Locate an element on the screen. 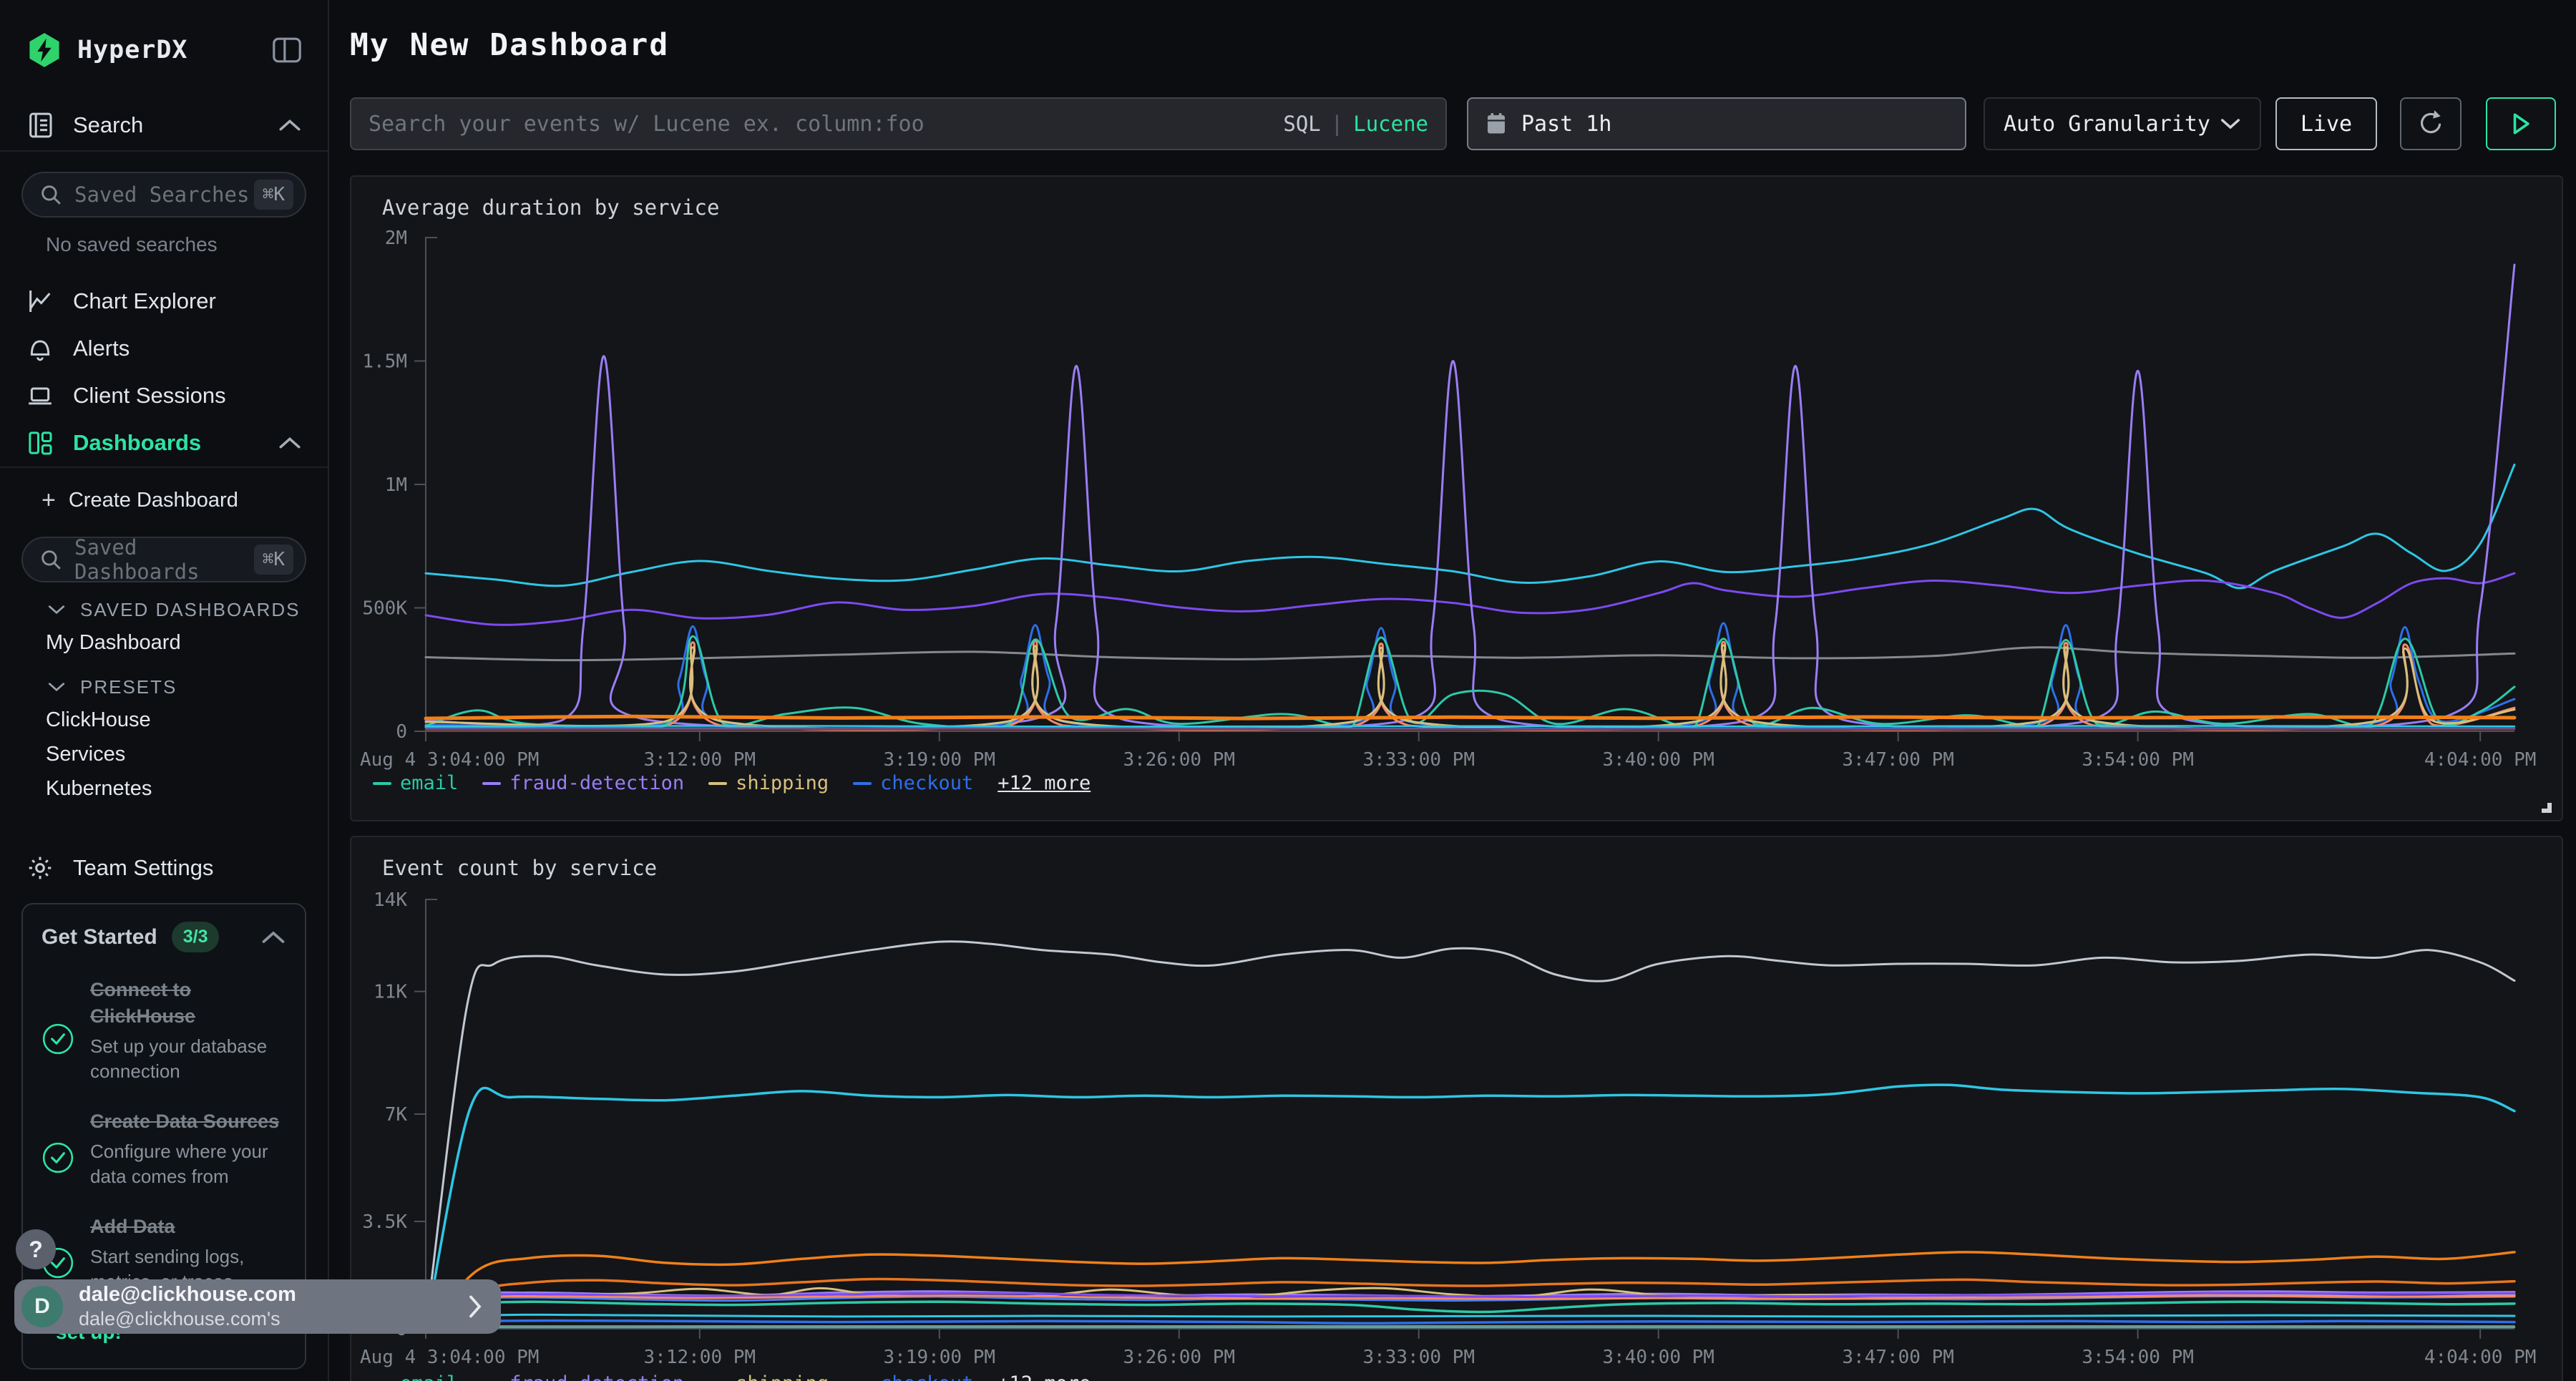  sql-toggle: SQL is located at coordinates (1302, 124).